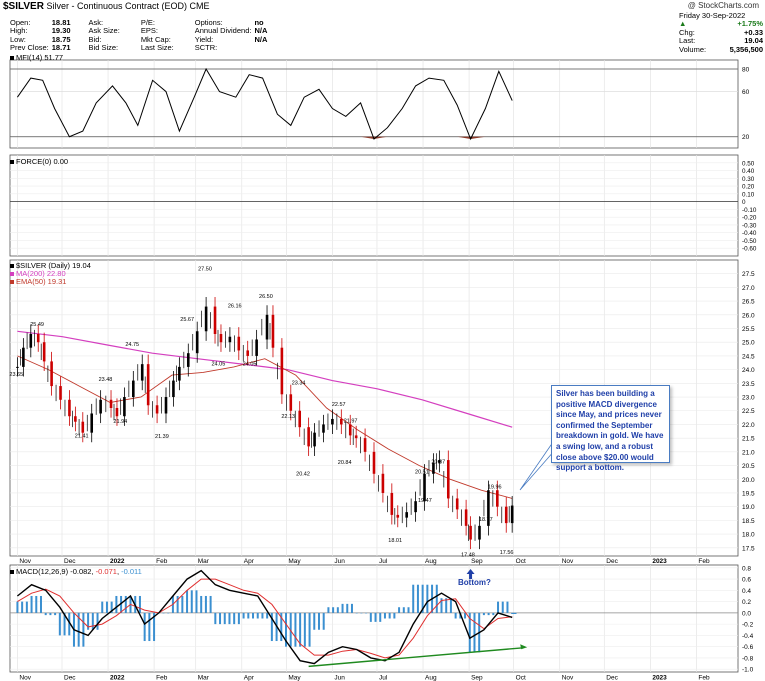 Image resolution: width=765 pixels, height=681 pixels. I want to click on panel-frame-mfi, so click(374, 104).